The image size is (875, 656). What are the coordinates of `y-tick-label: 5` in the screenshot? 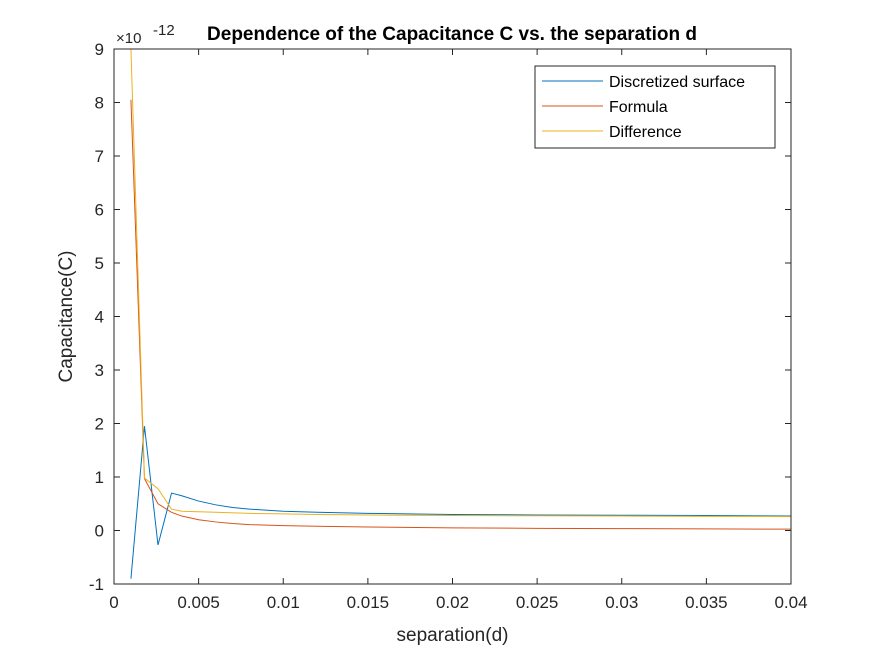 It's located at (99, 263).